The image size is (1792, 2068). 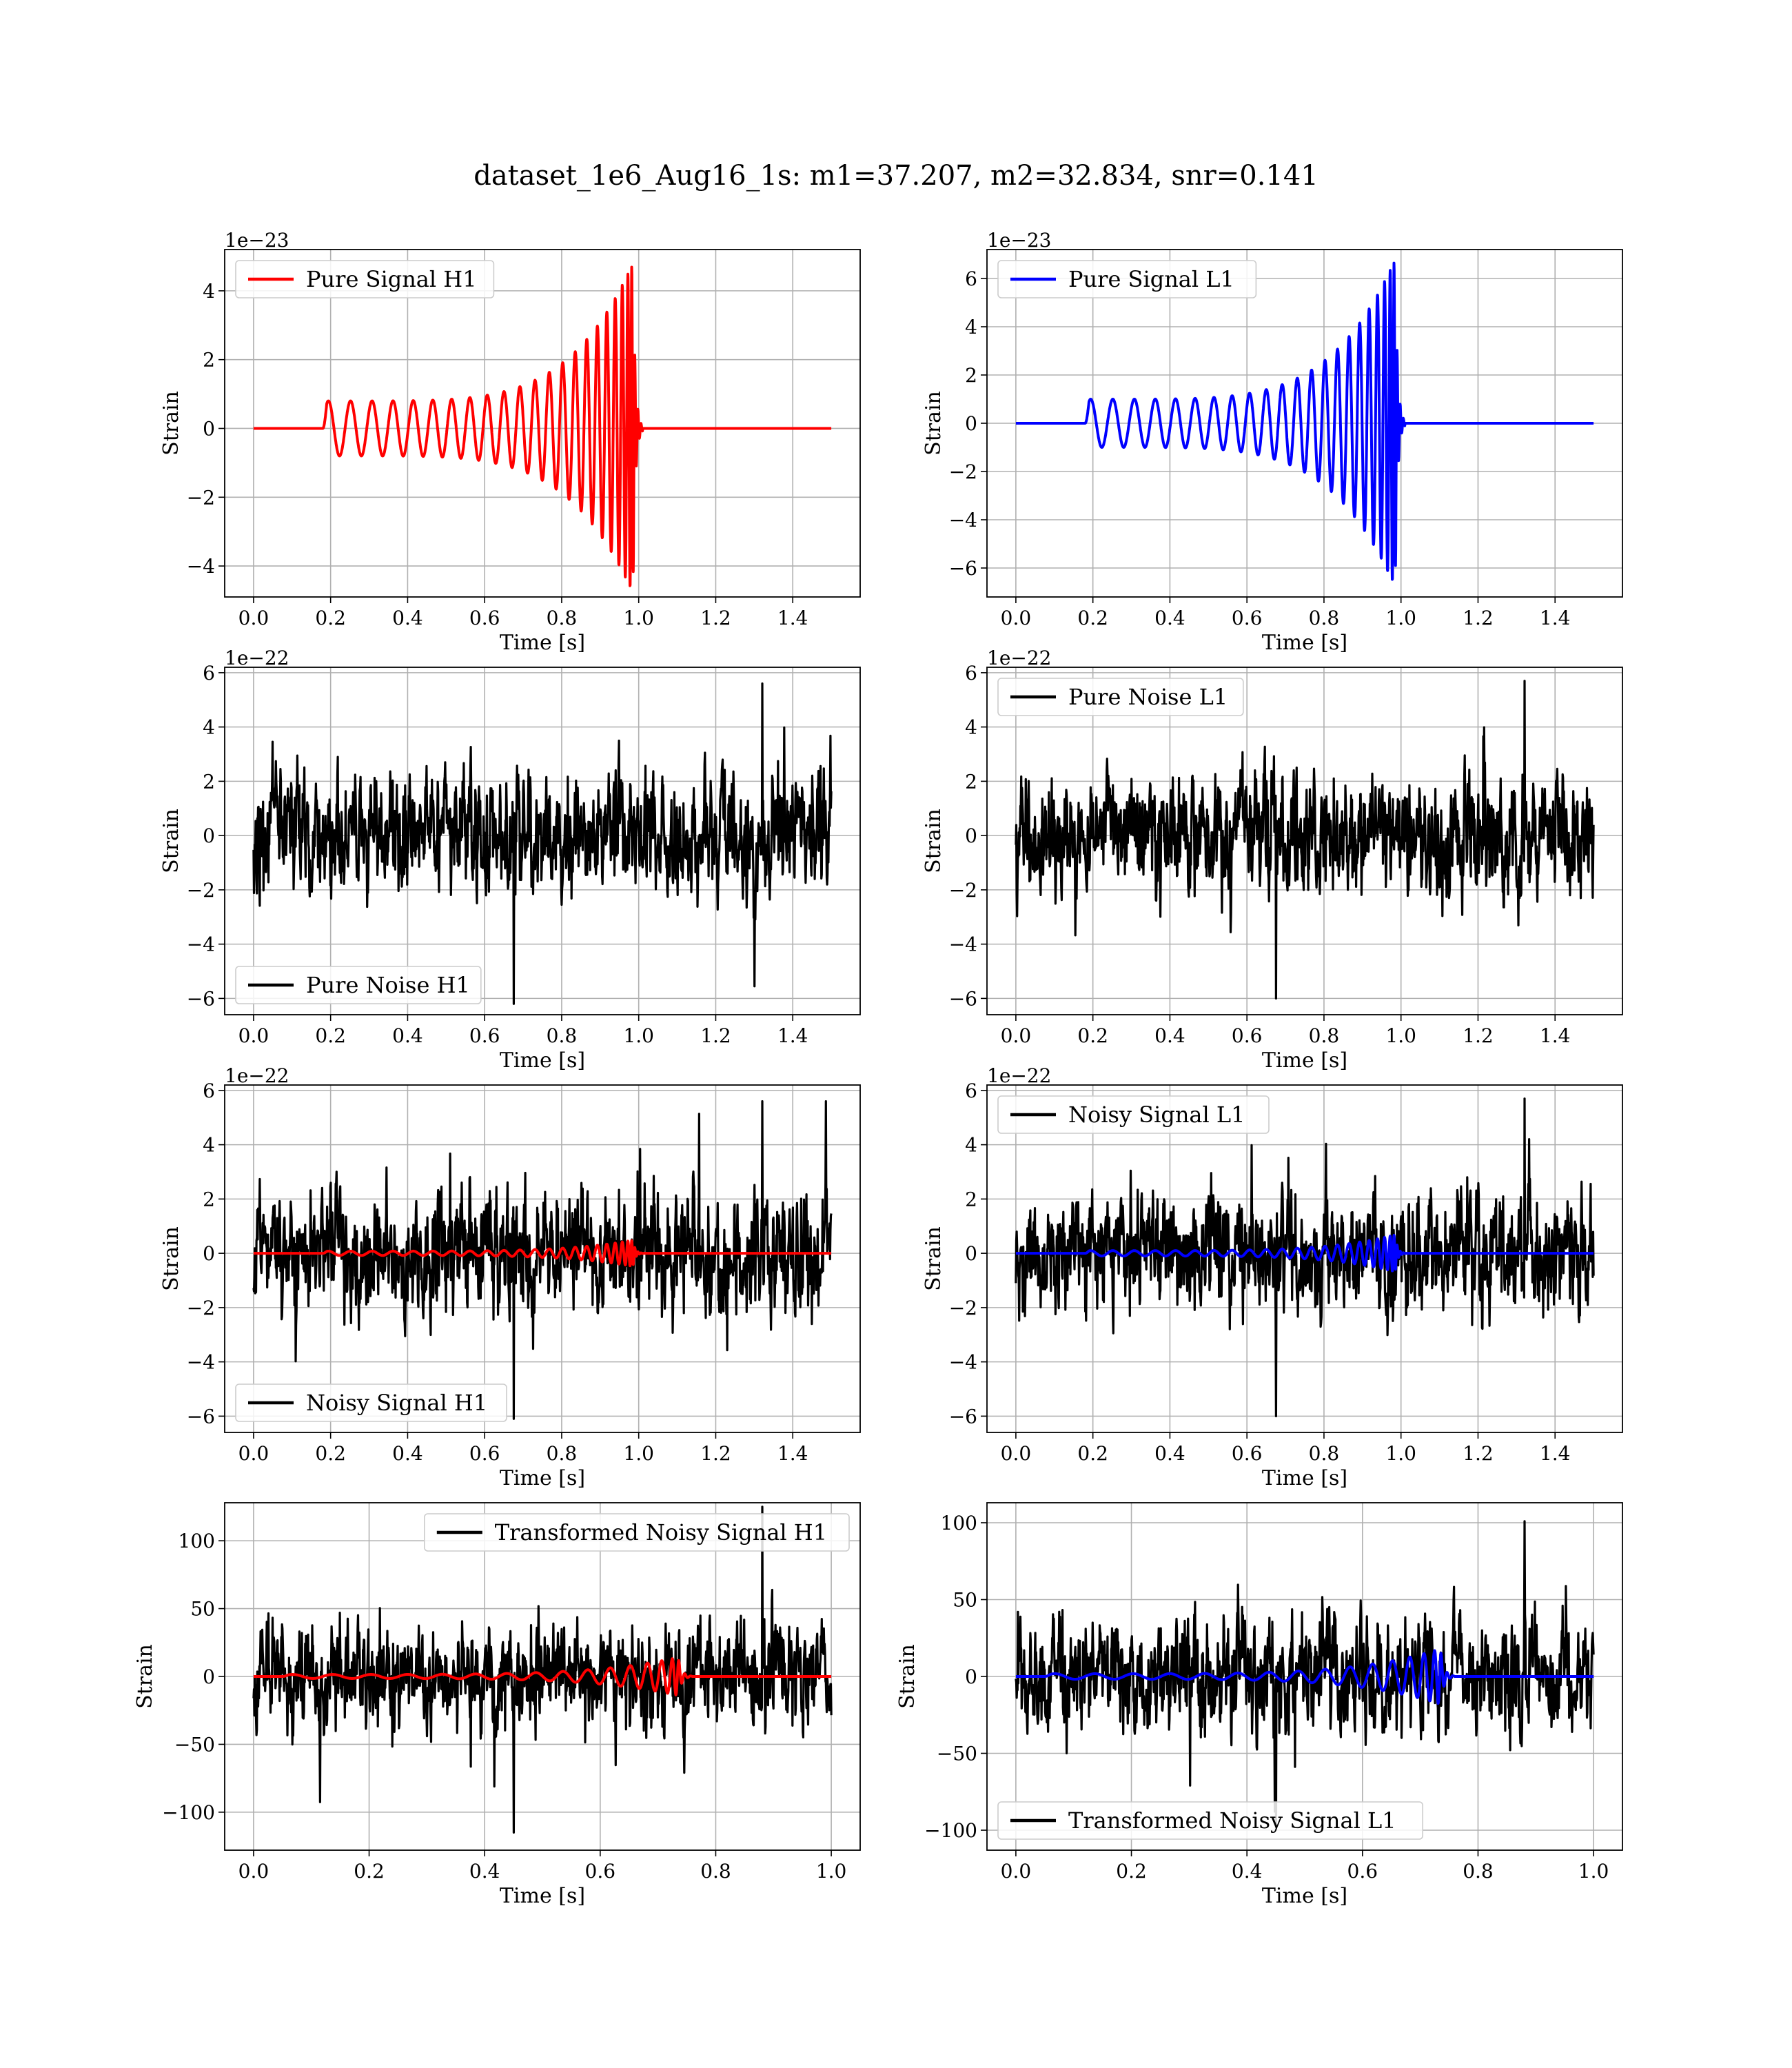 I want to click on y-tick-label: 2, so click(x=971, y=375).